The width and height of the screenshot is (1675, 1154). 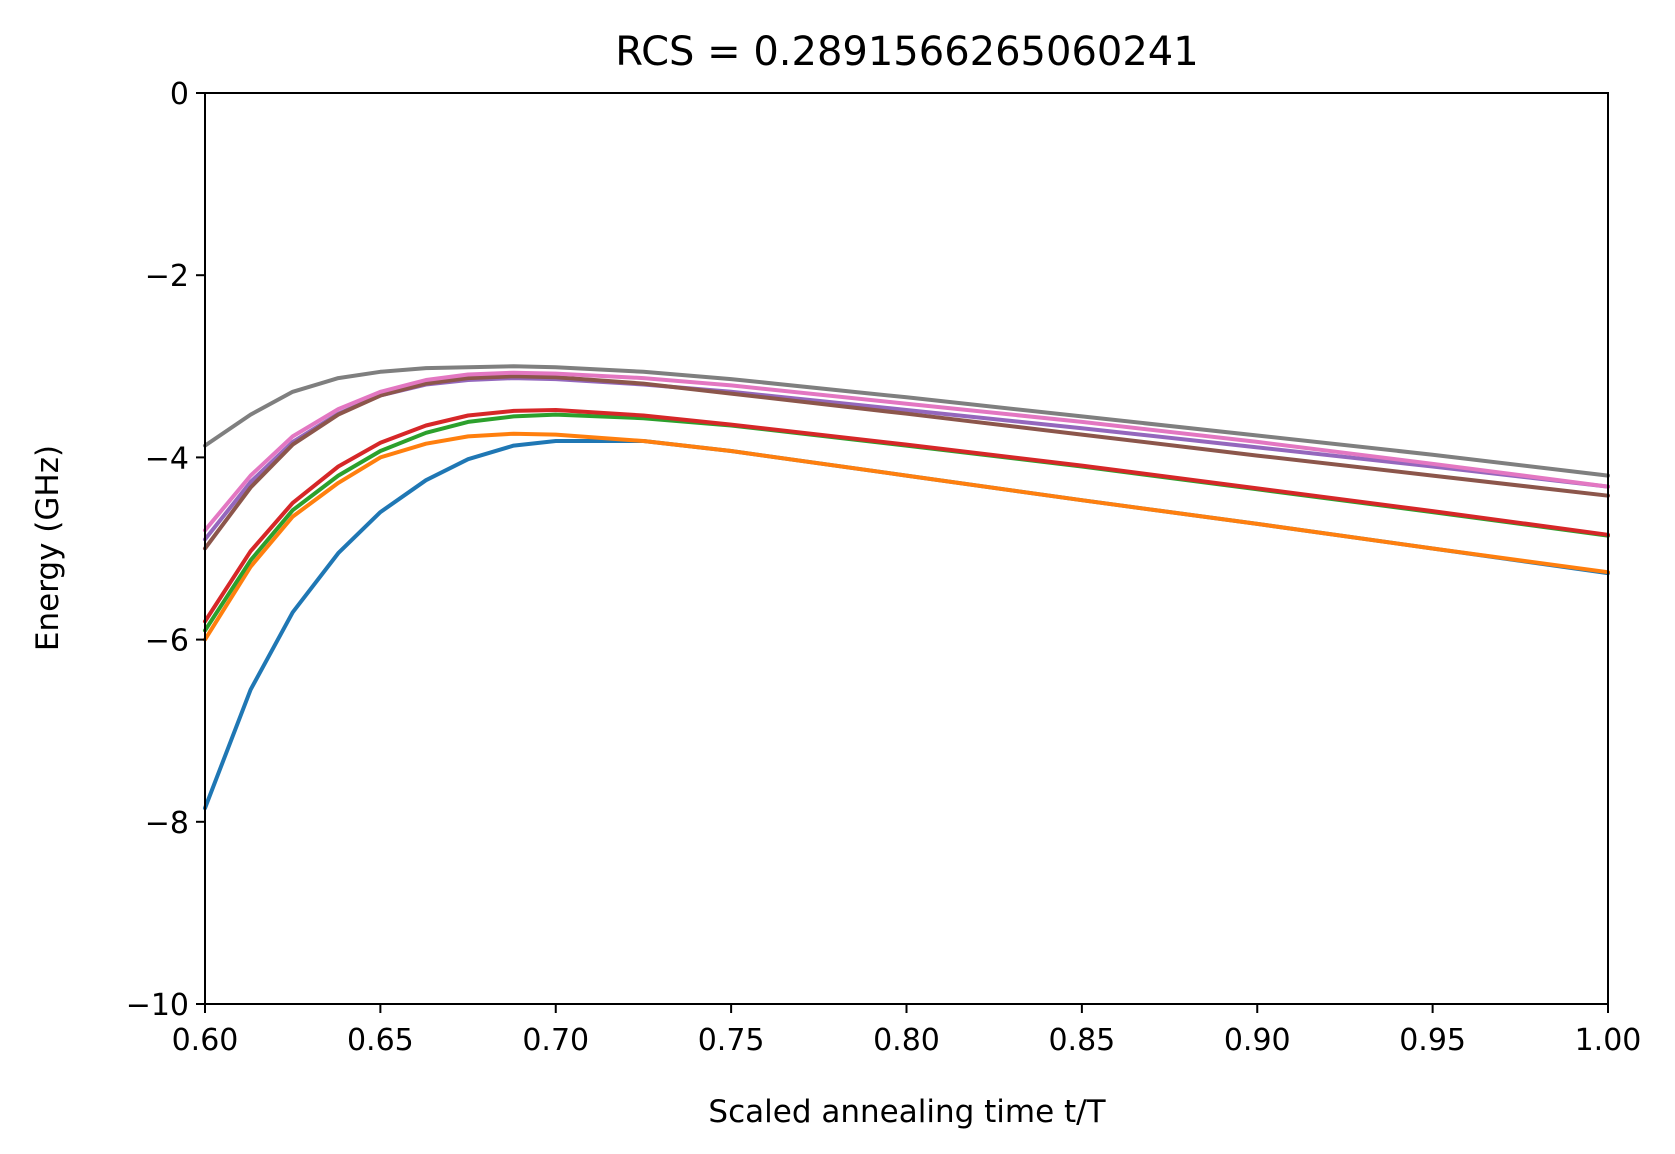 What do you see at coordinates (157, 1005) in the screenshot?
I see `y-tick-label: −10` at bounding box center [157, 1005].